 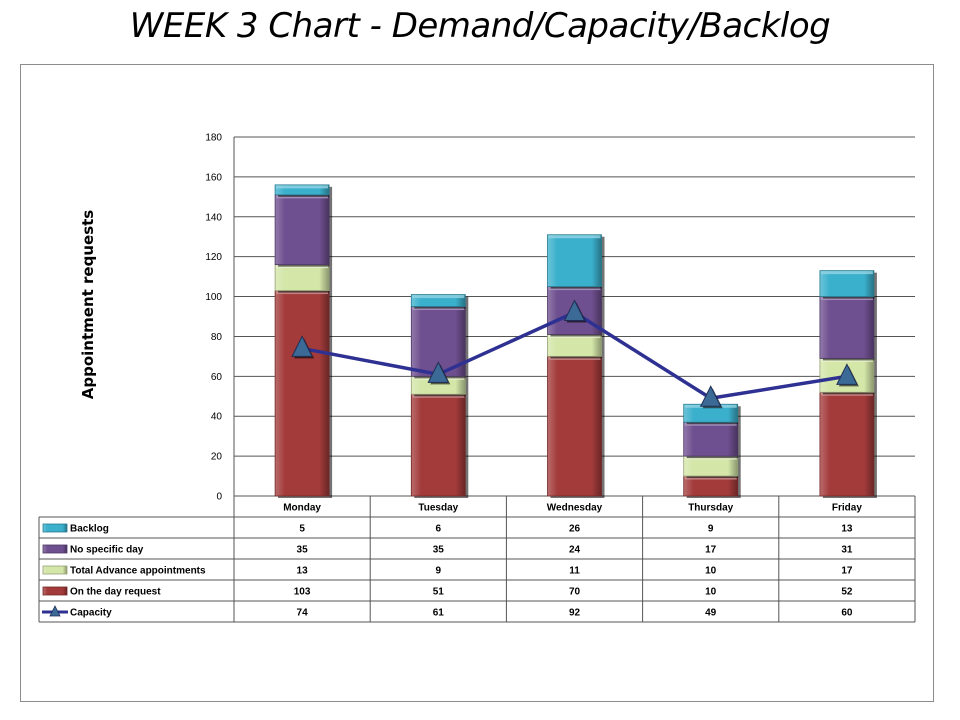 I want to click on legend-entry: Total Advance appointments, so click(x=138, y=571).